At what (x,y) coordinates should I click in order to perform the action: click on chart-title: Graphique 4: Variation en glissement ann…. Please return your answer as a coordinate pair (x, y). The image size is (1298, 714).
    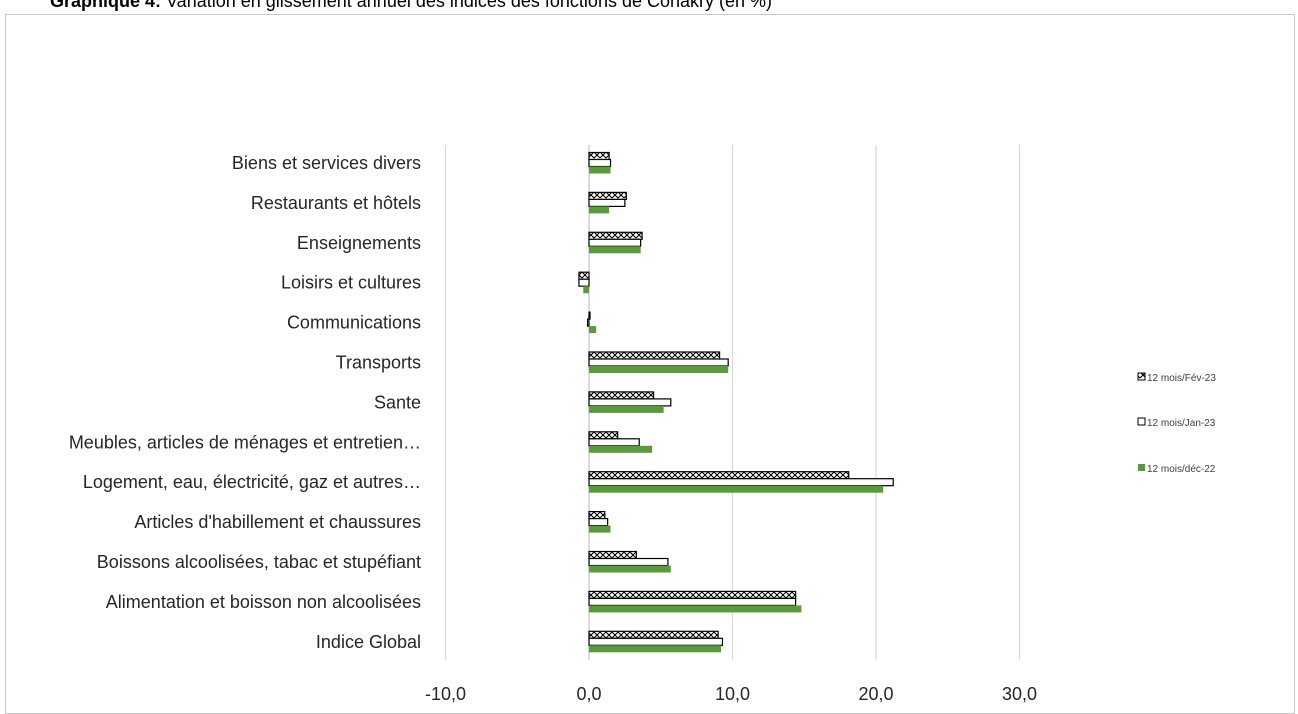
    Looking at the image, I should click on (411, 6).